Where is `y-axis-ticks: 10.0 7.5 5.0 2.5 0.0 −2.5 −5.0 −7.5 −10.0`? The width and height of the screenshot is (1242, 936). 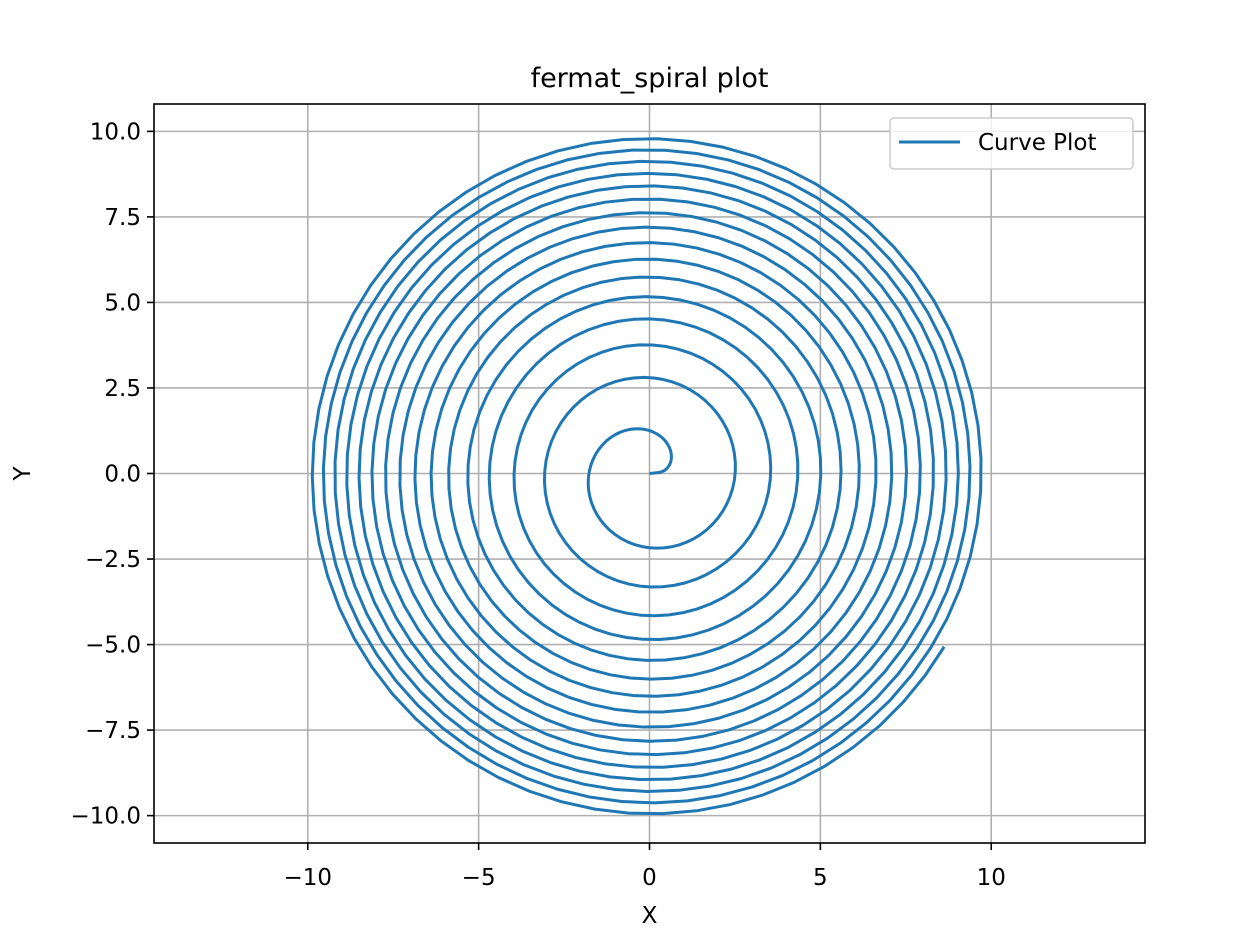
y-axis-ticks: 10.0 7.5 5.0 2.5 0.0 −2.5 −5.0 −7.5 −10.0 is located at coordinates (112, 474).